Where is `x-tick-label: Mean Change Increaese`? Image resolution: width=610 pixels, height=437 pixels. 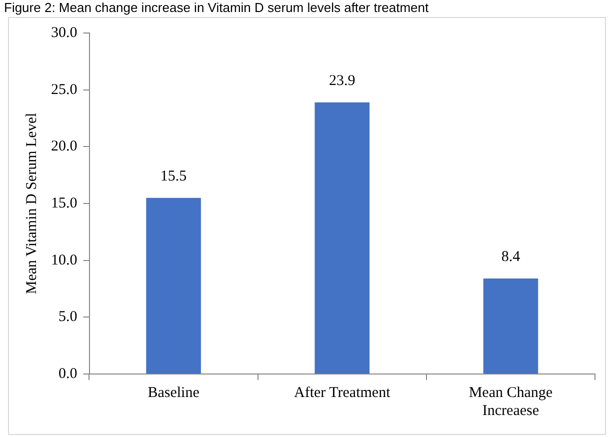
x-tick-label: Mean Change Increaese is located at coordinates (510, 401).